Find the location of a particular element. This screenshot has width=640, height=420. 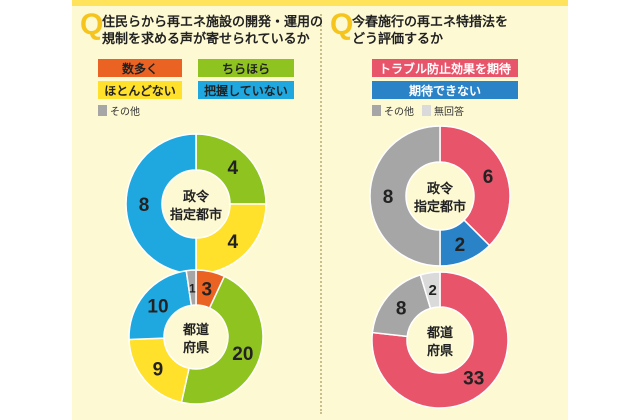

legend-no-answer-swatch is located at coordinates (426, 110).